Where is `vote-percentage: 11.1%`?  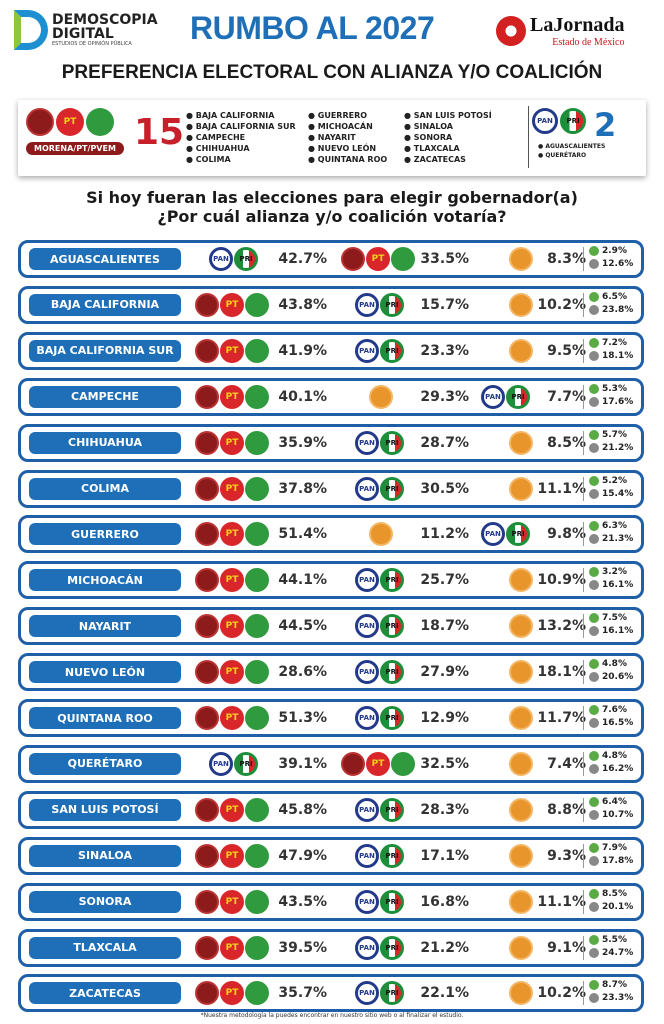 vote-percentage: 11.1% is located at coordinates (561, 901).